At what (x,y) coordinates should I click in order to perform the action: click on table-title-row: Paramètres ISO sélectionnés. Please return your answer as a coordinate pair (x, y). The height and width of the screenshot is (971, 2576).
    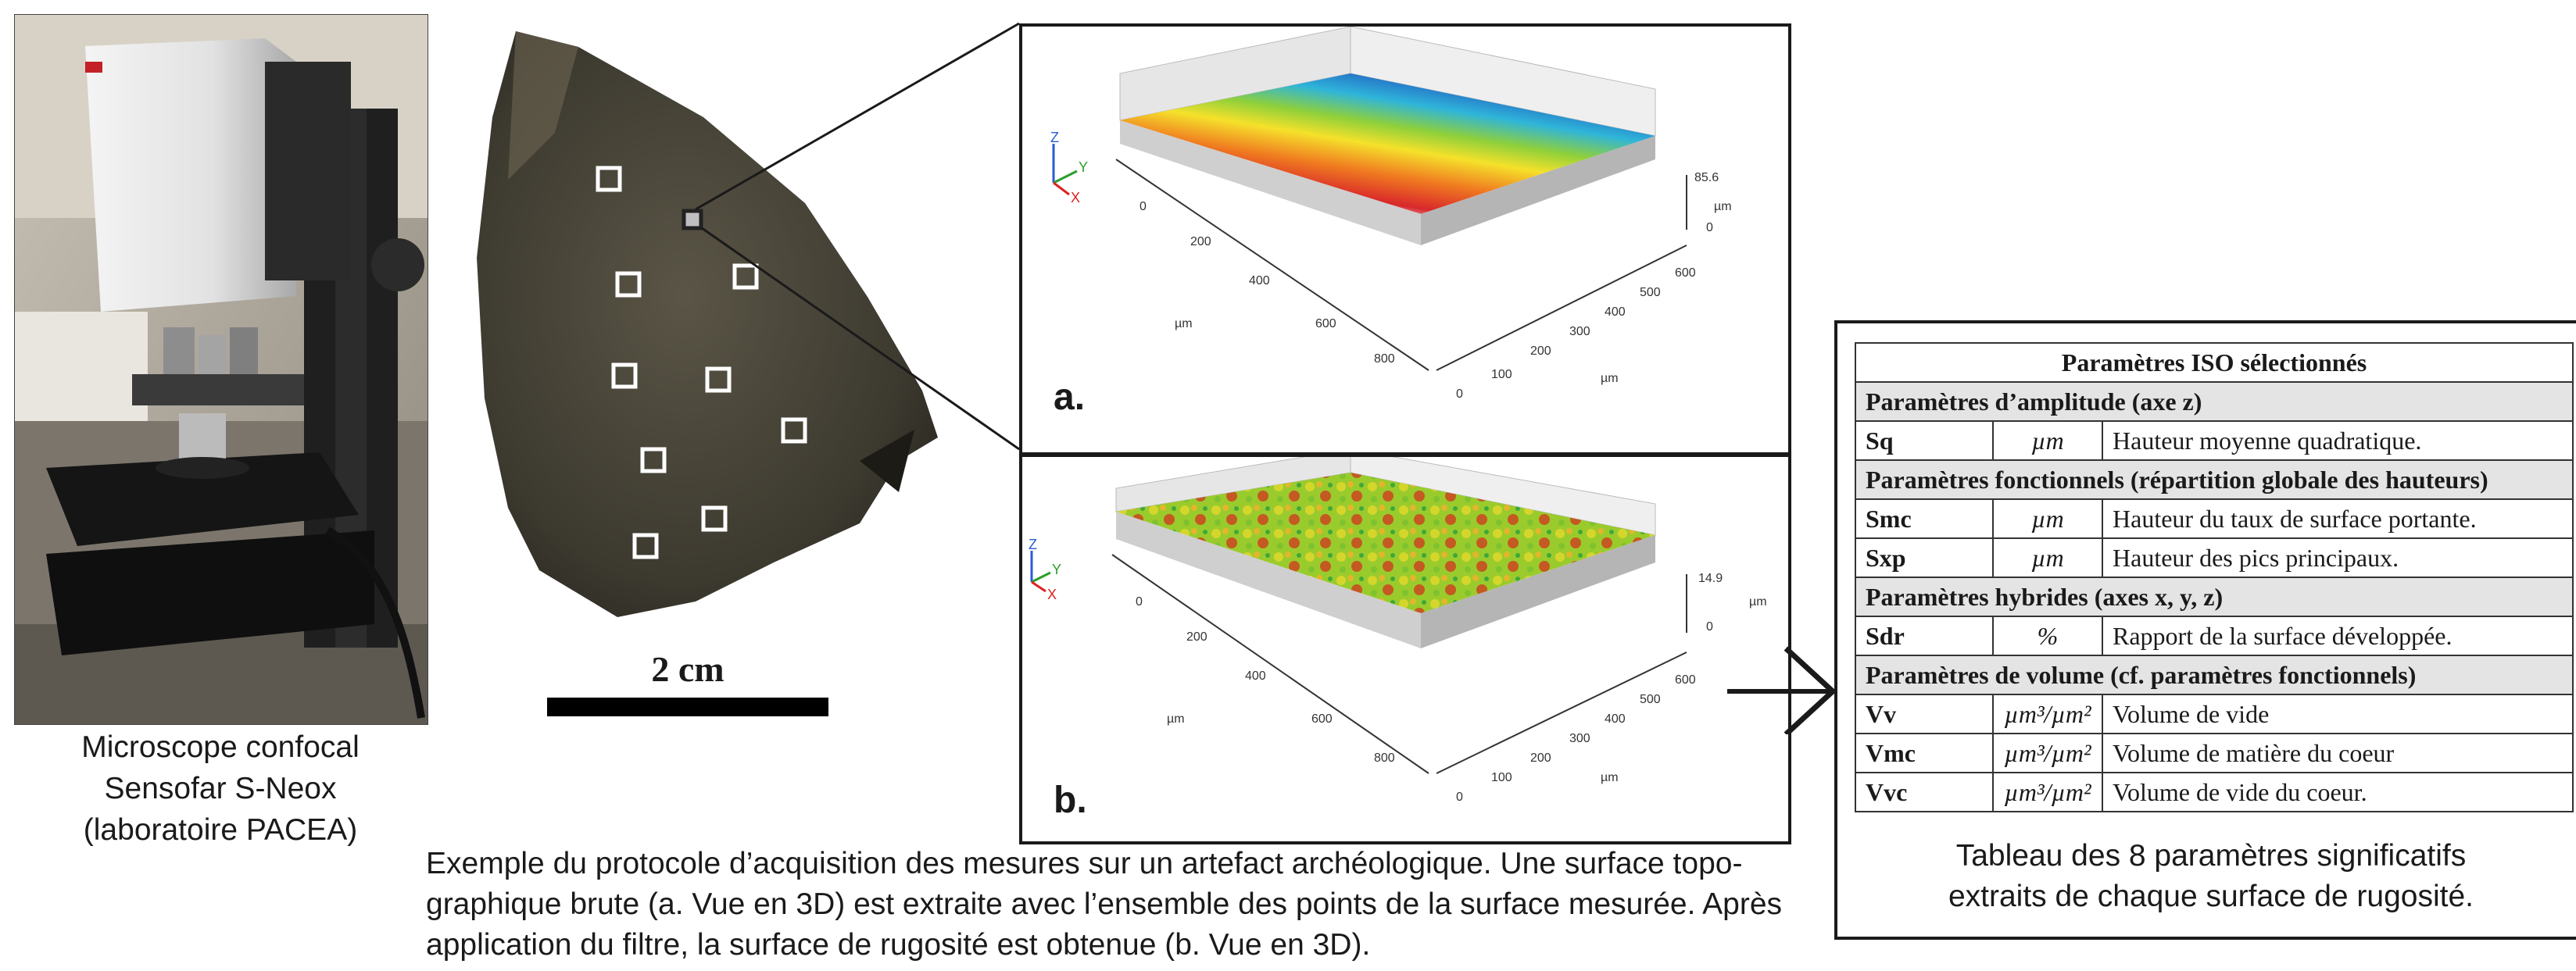
    Looking at the image, I should click on (2214, 362).